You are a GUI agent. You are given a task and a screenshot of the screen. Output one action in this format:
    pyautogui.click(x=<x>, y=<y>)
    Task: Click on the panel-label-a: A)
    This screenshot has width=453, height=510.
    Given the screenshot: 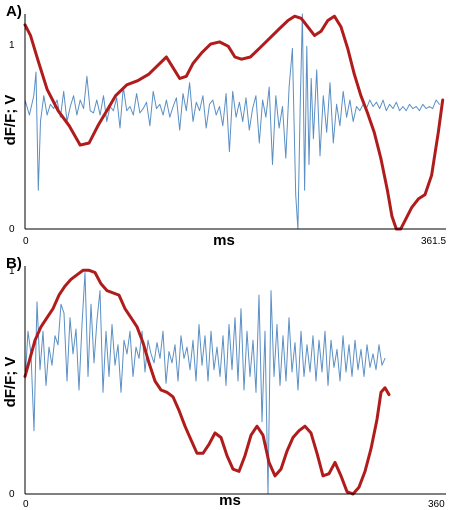 What is the action you would take?
    pyautogui.click(x=14, y=11)
    